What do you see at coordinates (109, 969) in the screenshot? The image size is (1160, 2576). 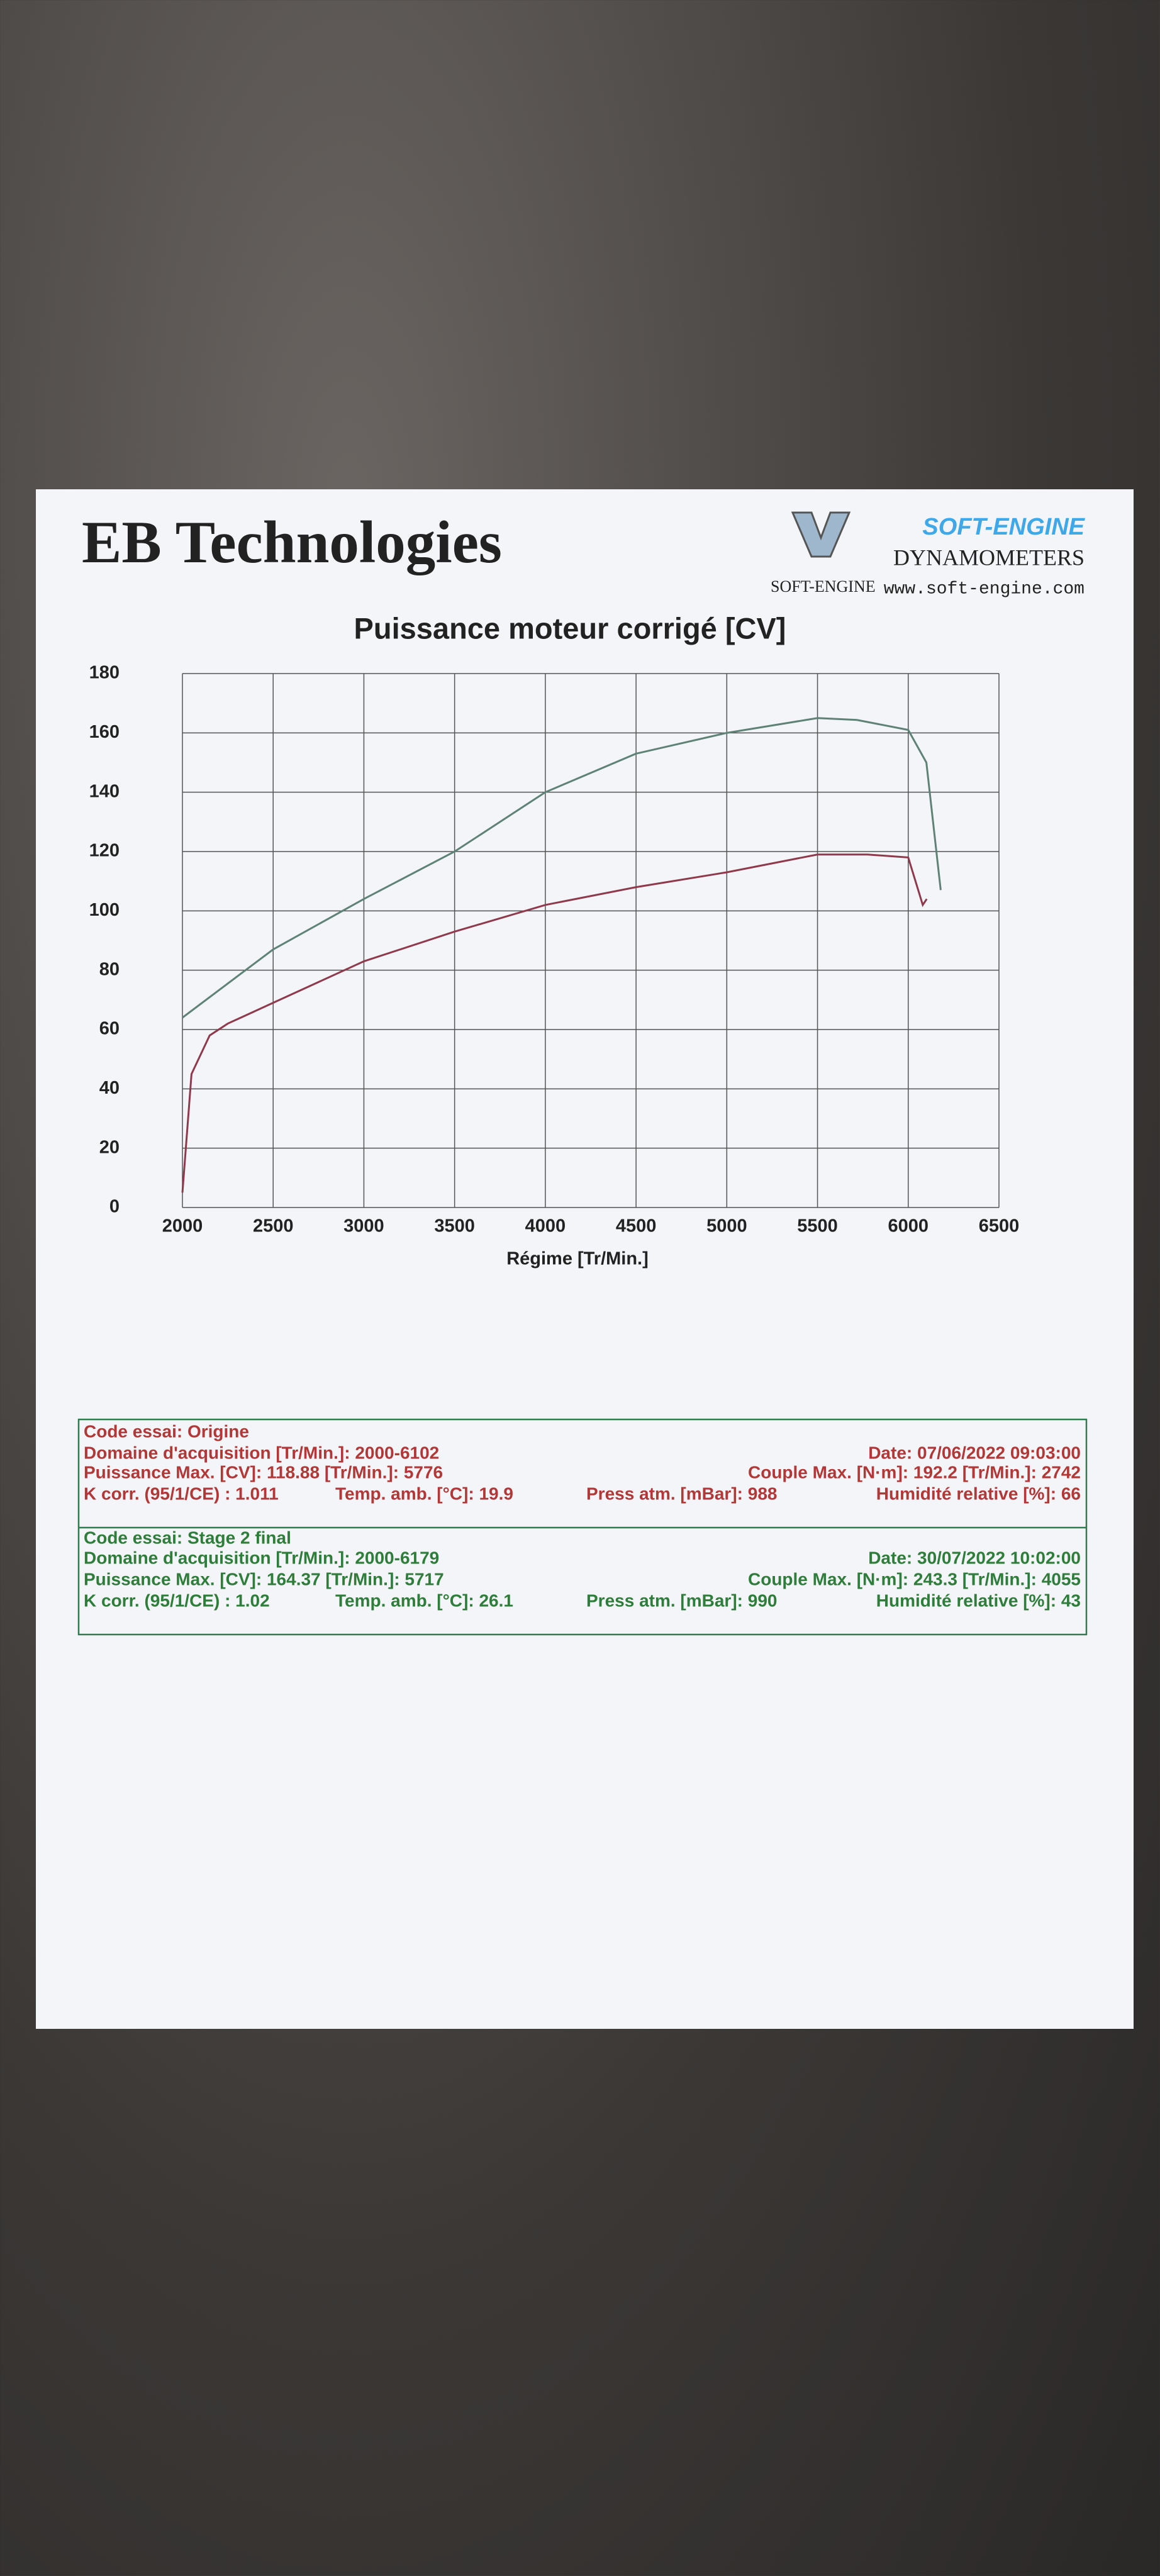 I see `y-tick-label: 80` at bounding box center [109, 969].